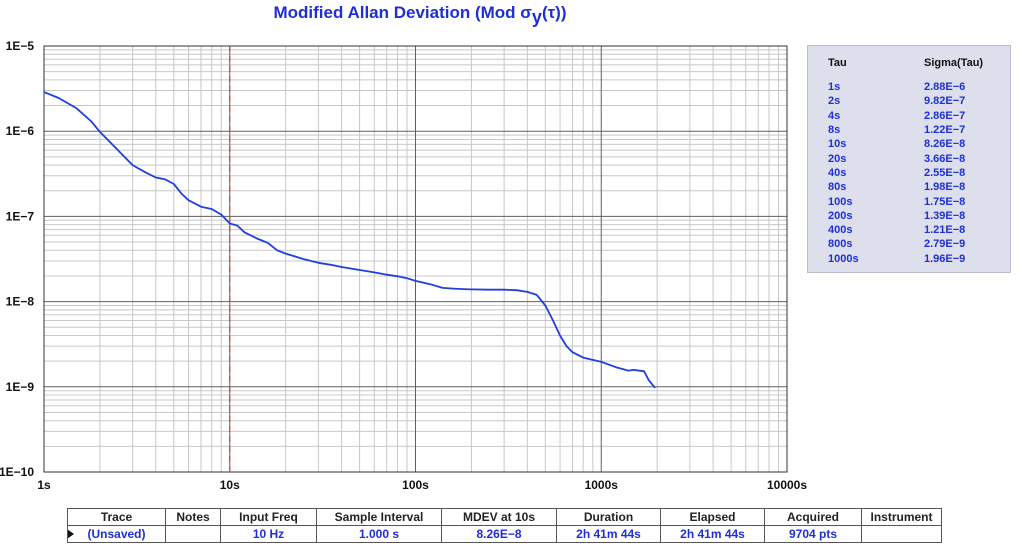 Image resolution: width=1024 pixels, height=551 pixels. What do you see at coordinates (945, 101) in the screenshot?
I see `sigma-value: 9.82E−7` at bounding box center [945, 101].